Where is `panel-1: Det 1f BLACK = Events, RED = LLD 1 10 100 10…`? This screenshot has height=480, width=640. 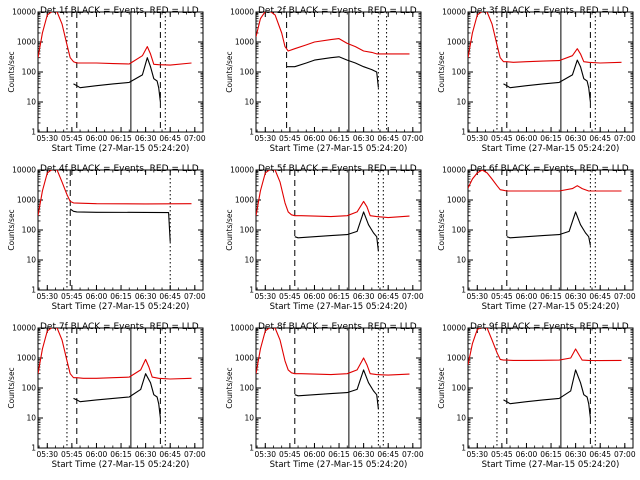
panel-1: Det 1f BLACK = Events, RED = LLD 1 10 100 10… is located at coordinates (106, 80).